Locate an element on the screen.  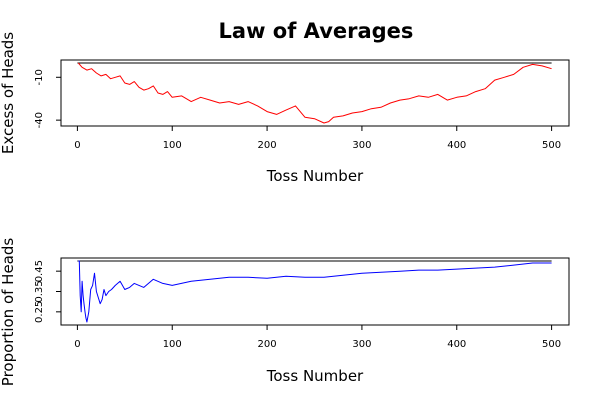
y-tick-label: 0.35 is located at coordinates (39, 291).